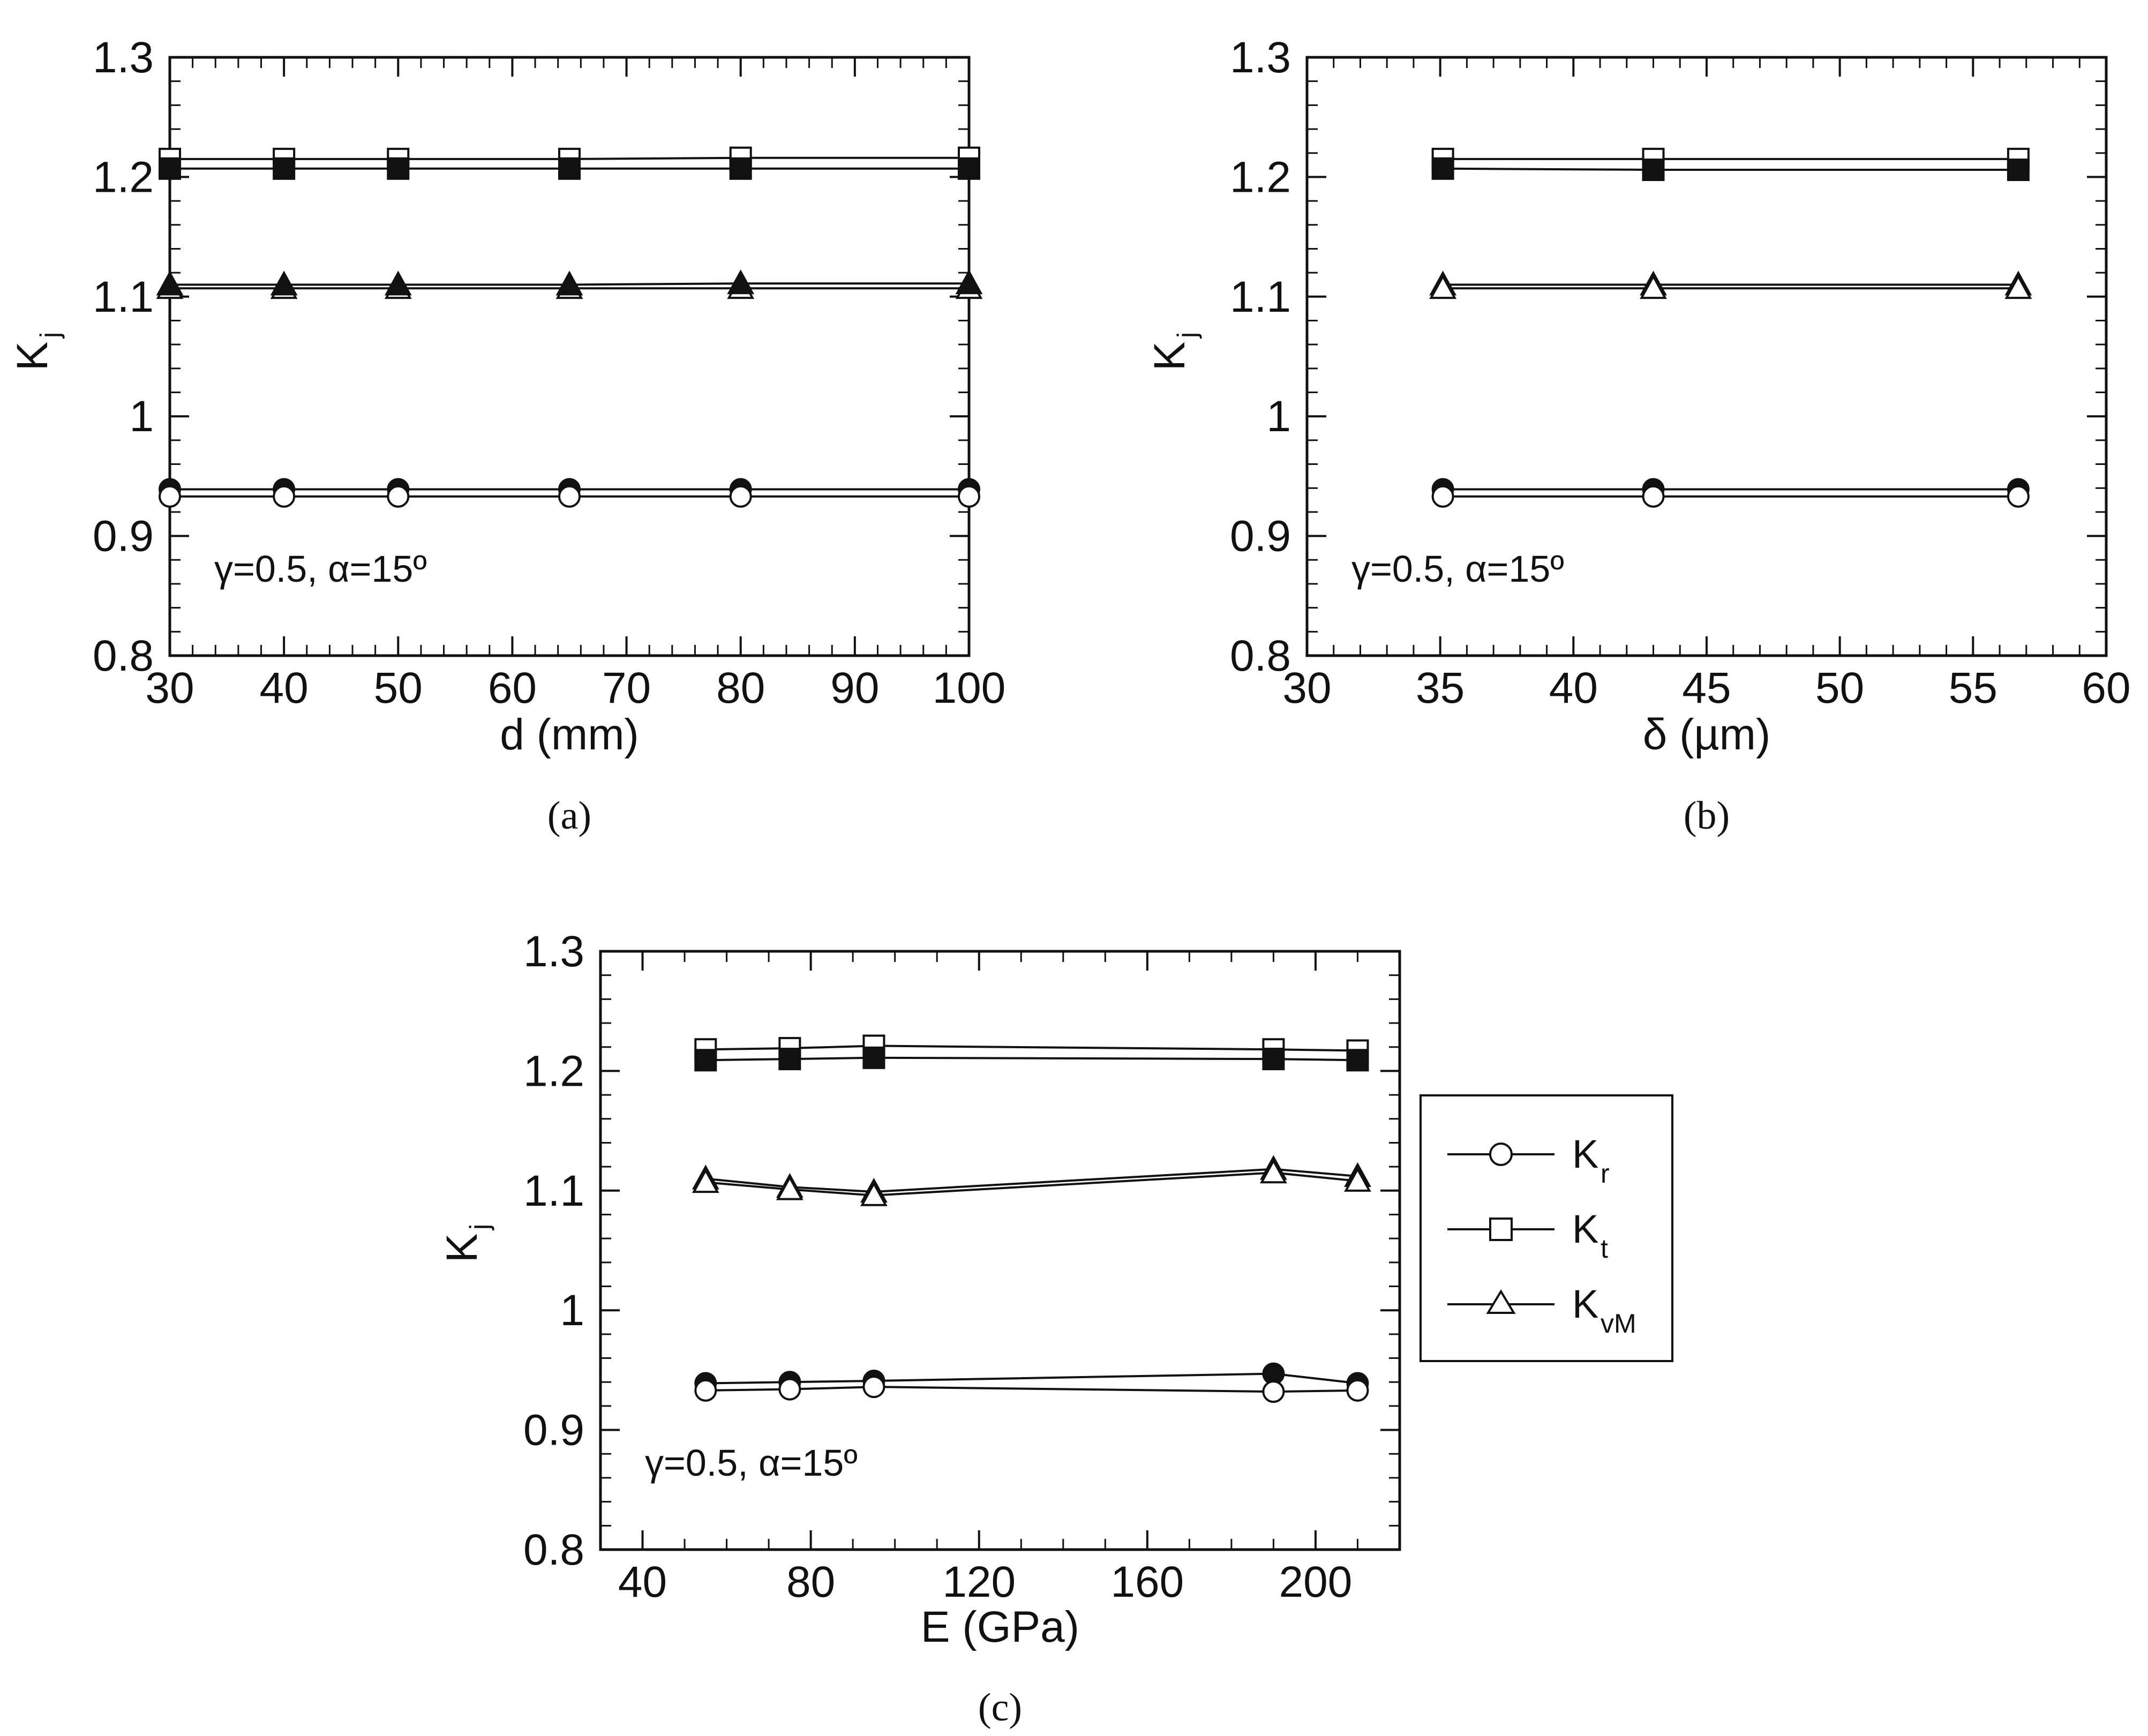 This screenshot has height=1736, width=2148. Describe the element at coordinates (569, 816) in the screenshot. I see `panel-label: (a)` at that location.